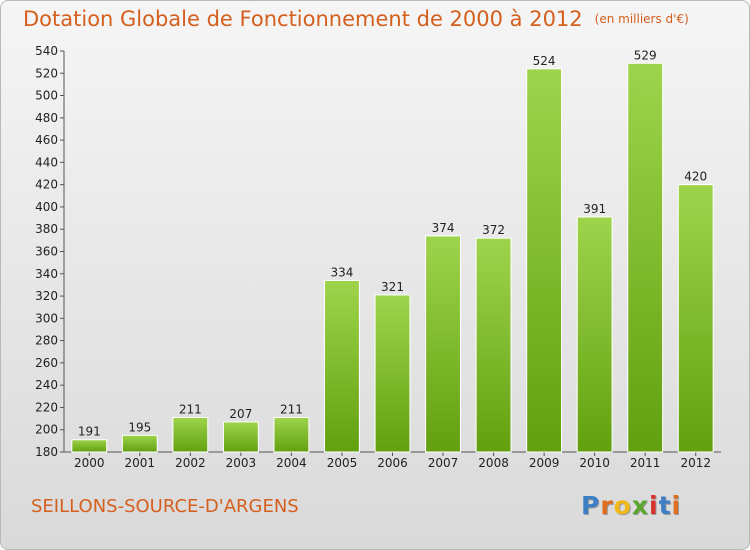 The image size is (750, 550). What do you see at coordinates (342, 463) in the screenshot?
I see `x-tick-label-2005: 2005` at bounding box center [342, 463].